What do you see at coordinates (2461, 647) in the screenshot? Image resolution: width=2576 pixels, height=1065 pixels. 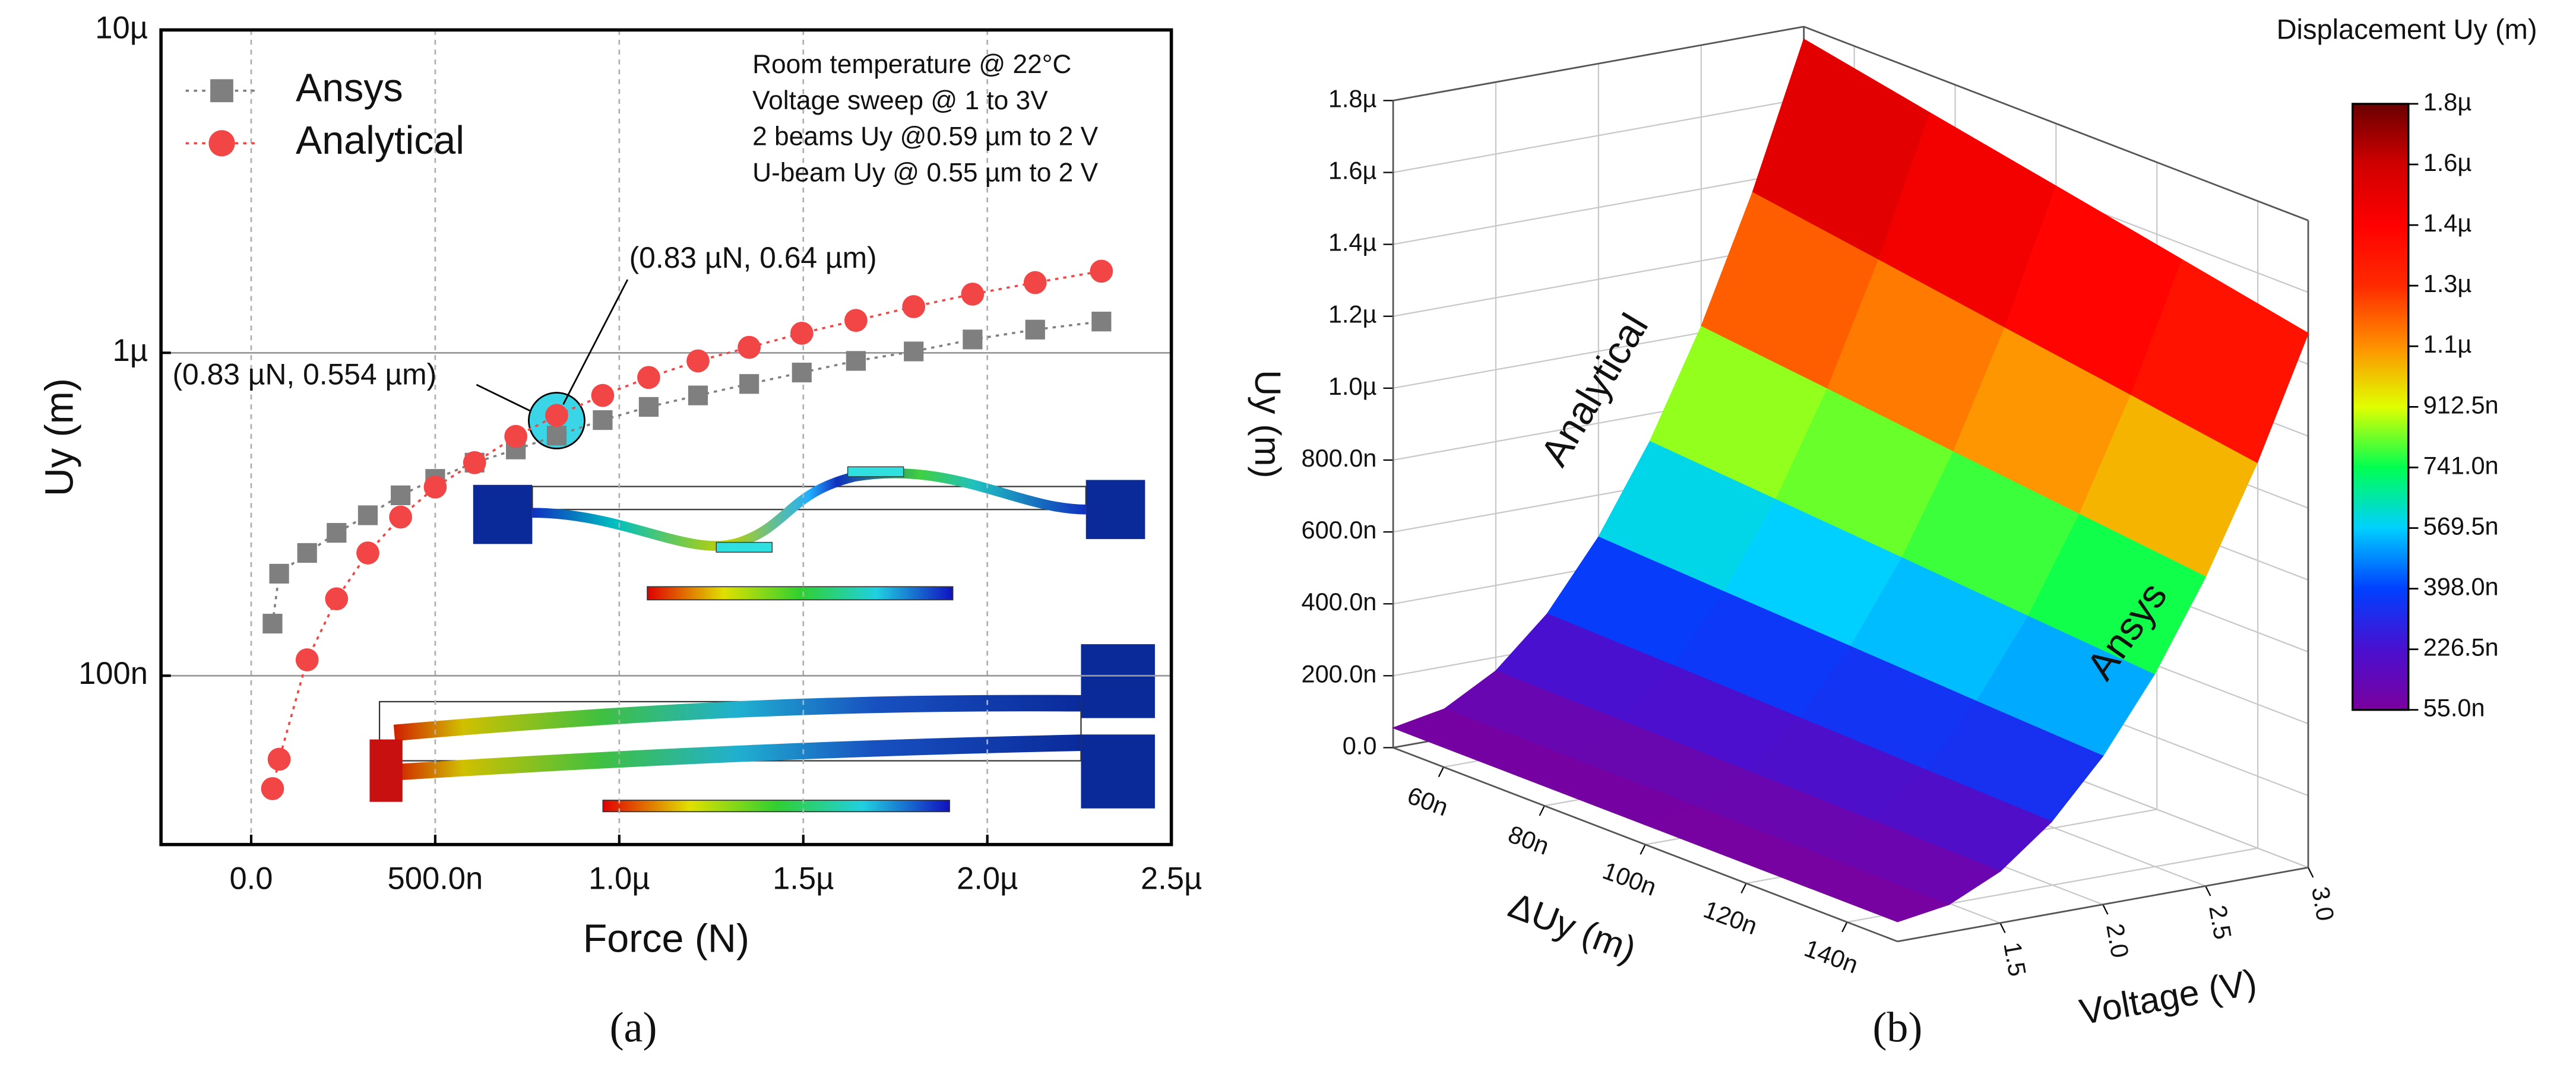 I see `colorbar-tick-label: 226.5n` at bounding box center [2461, 647].